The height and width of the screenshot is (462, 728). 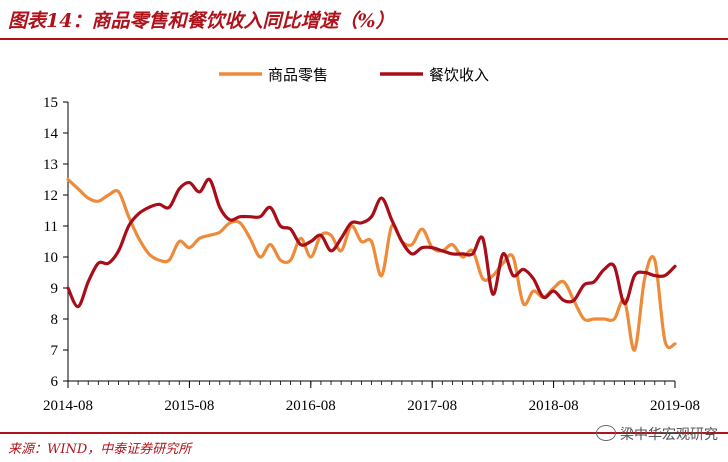 I want to click on y-tick-label: 12, so click(x=50, y=196).